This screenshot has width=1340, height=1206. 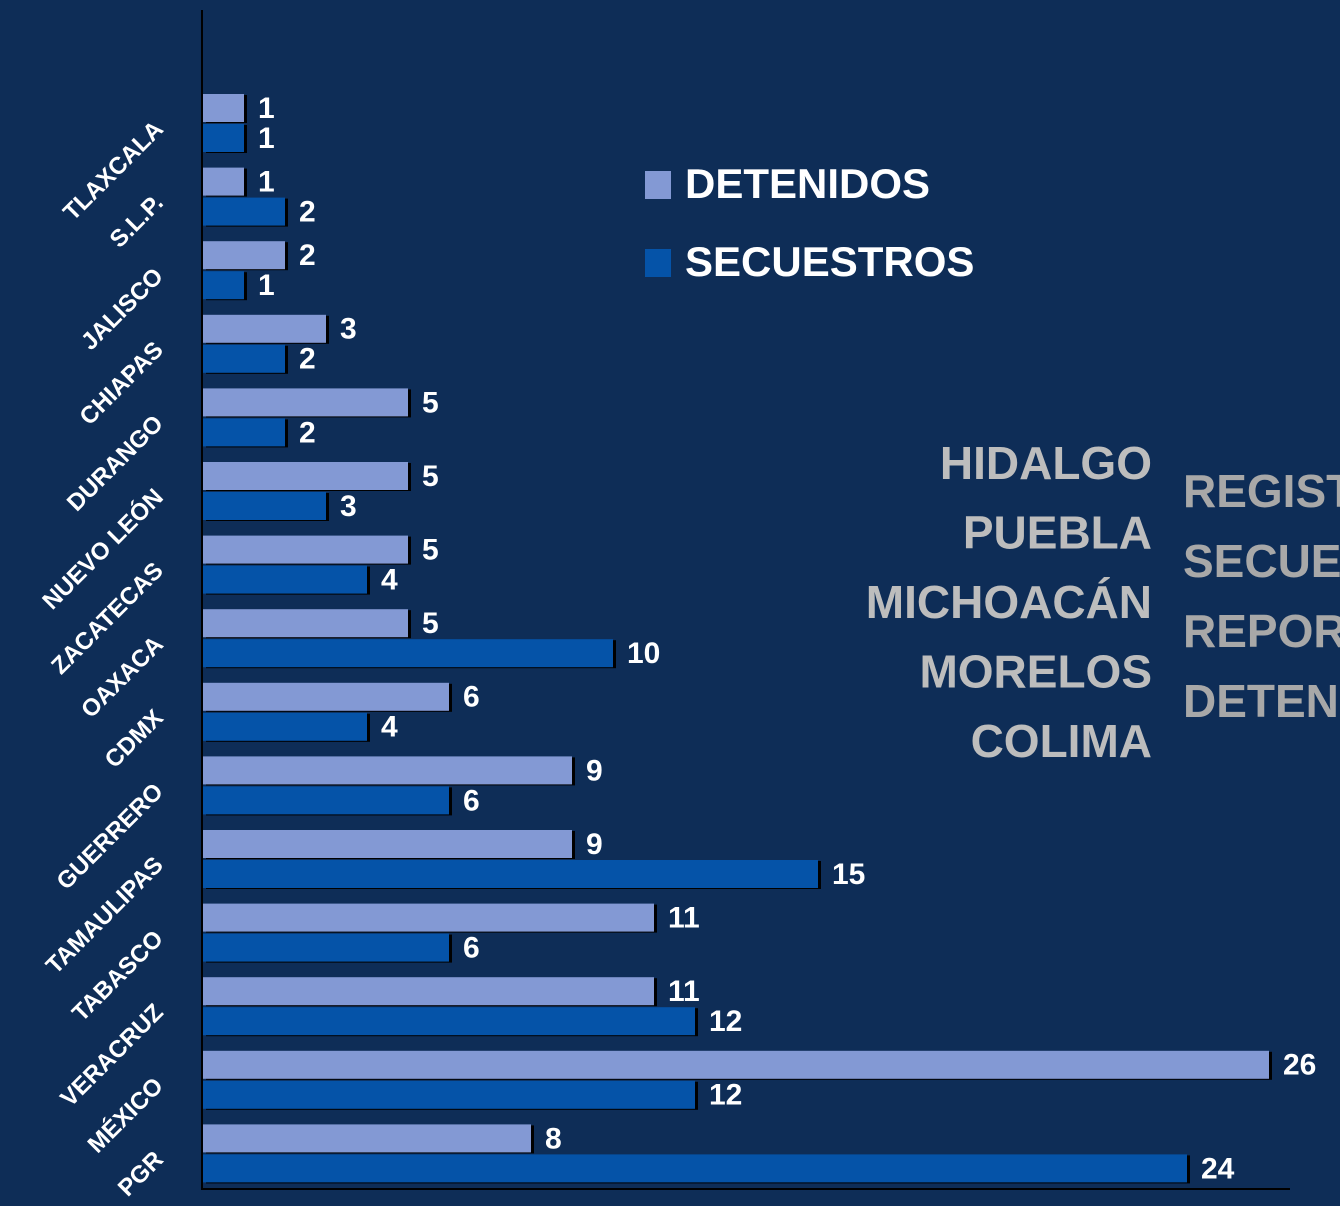 What do you see at coordinates (829, 261) in the screenshot?
I see `legend-label: SECUESTROS` at bounding box center [829, 261].